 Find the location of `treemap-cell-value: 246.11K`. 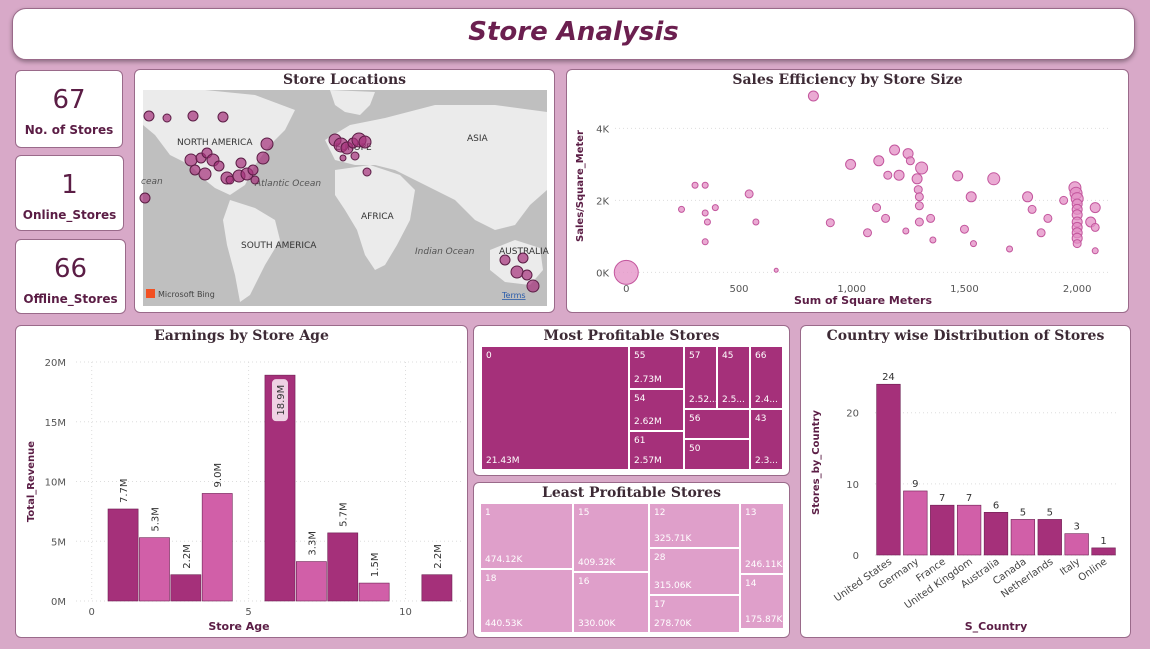

treemap-cell-value: 246.11K is located at coordinates (764, 565).